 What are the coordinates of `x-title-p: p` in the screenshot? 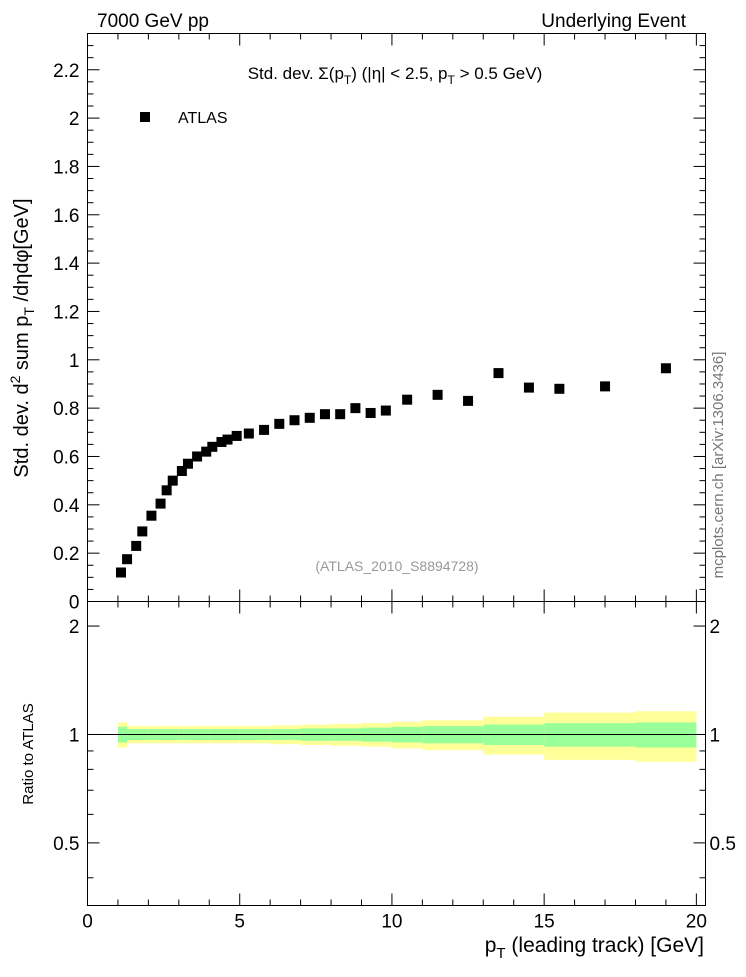 It's located at (491, 945).